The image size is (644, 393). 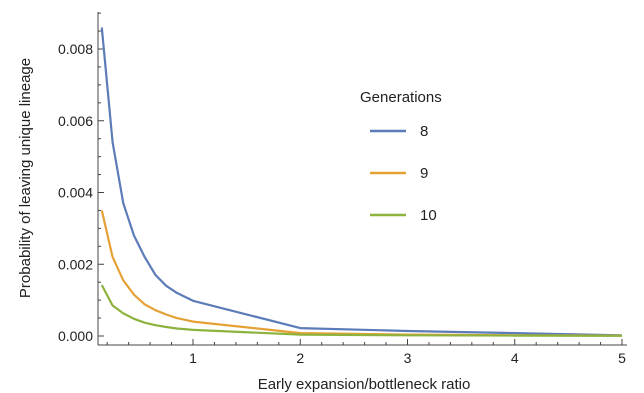 What do you see at coordinates (193, 358) in the screenshot?
I see `x-tick-label: 1` at bounding box center [193, 358].